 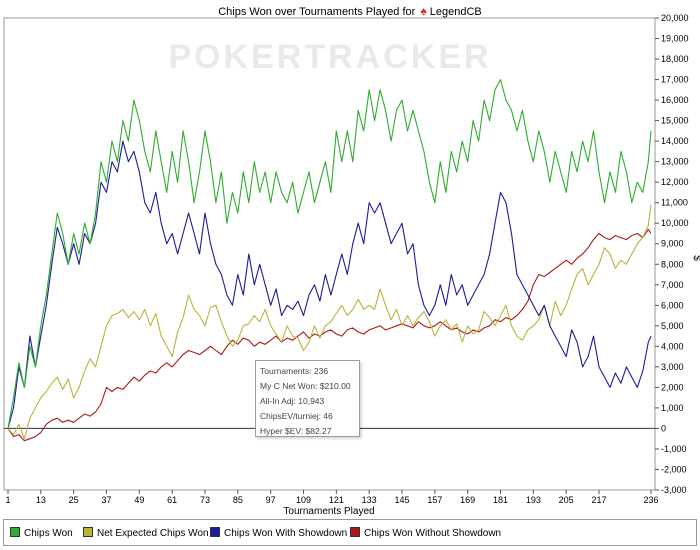 I want to click on x-tick-label: 193, so click(x=533, y=500).